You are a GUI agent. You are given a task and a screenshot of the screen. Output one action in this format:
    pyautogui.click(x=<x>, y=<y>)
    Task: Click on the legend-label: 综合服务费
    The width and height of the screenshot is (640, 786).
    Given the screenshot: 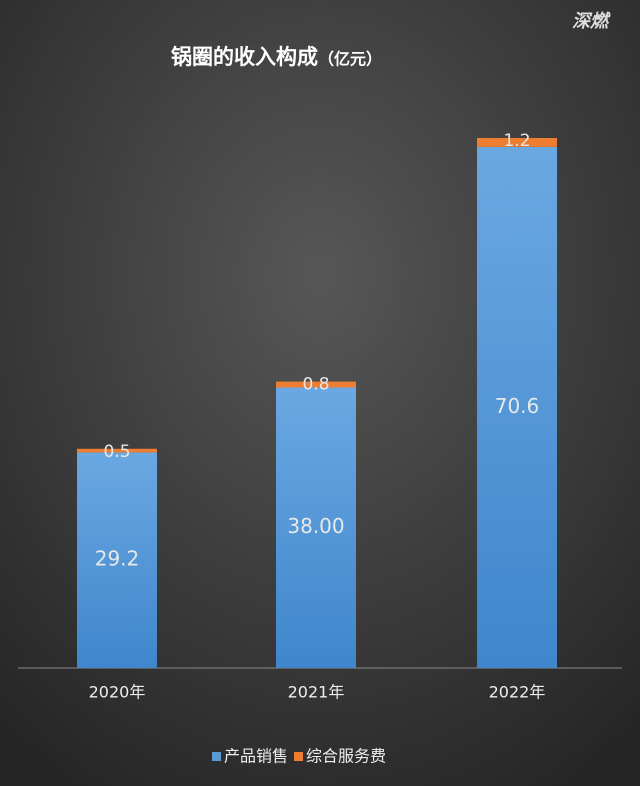 What is the action you would take?
    pyautogui.click(x=346, y=756)
    